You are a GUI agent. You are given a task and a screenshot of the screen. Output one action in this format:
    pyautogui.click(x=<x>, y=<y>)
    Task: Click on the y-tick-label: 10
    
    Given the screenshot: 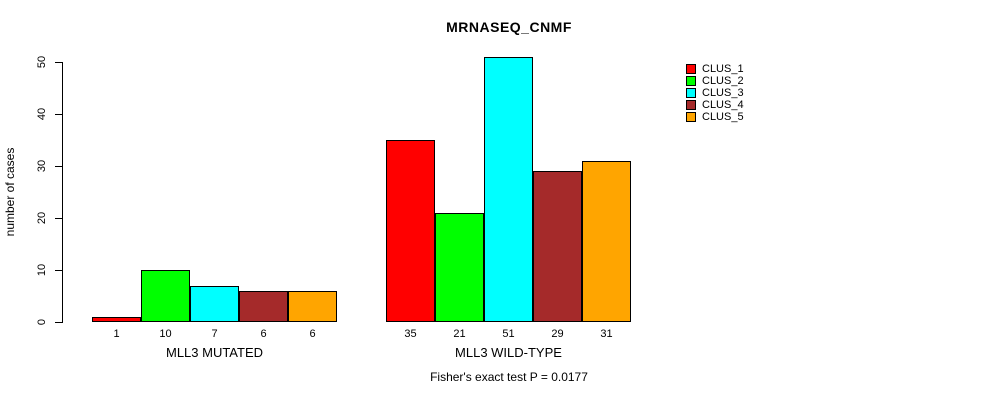 What is the action you would take?
    pyautogui.click(x=42, y=270)
    